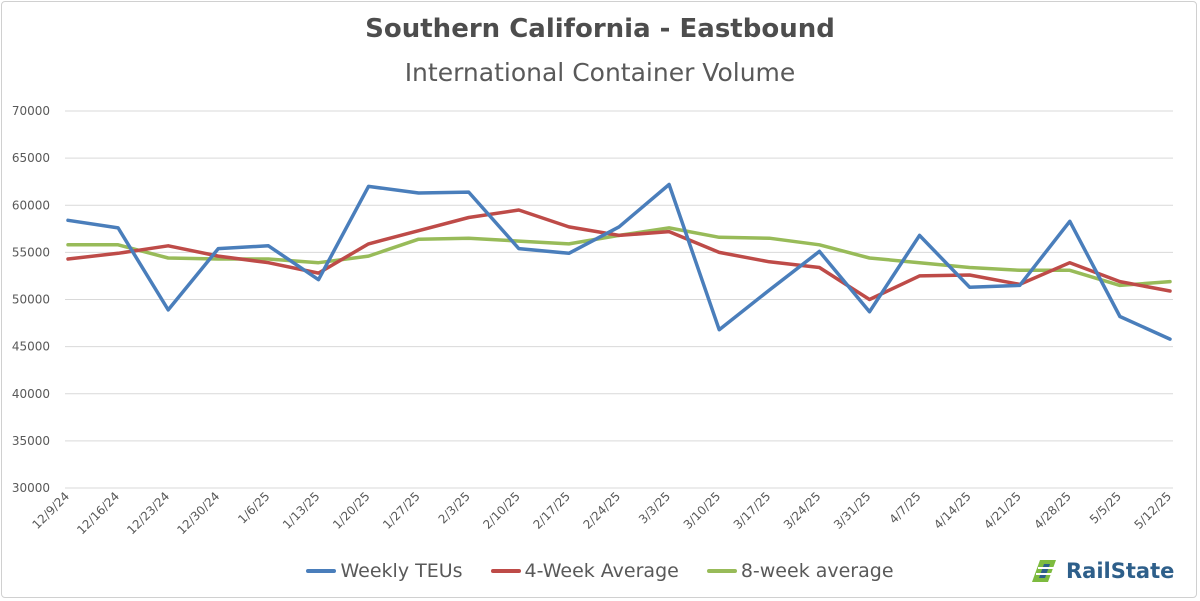  Describe the element at coordinates (702, 510) in the screenshot. I see `x-tick-label: 3/10/25` at that location.